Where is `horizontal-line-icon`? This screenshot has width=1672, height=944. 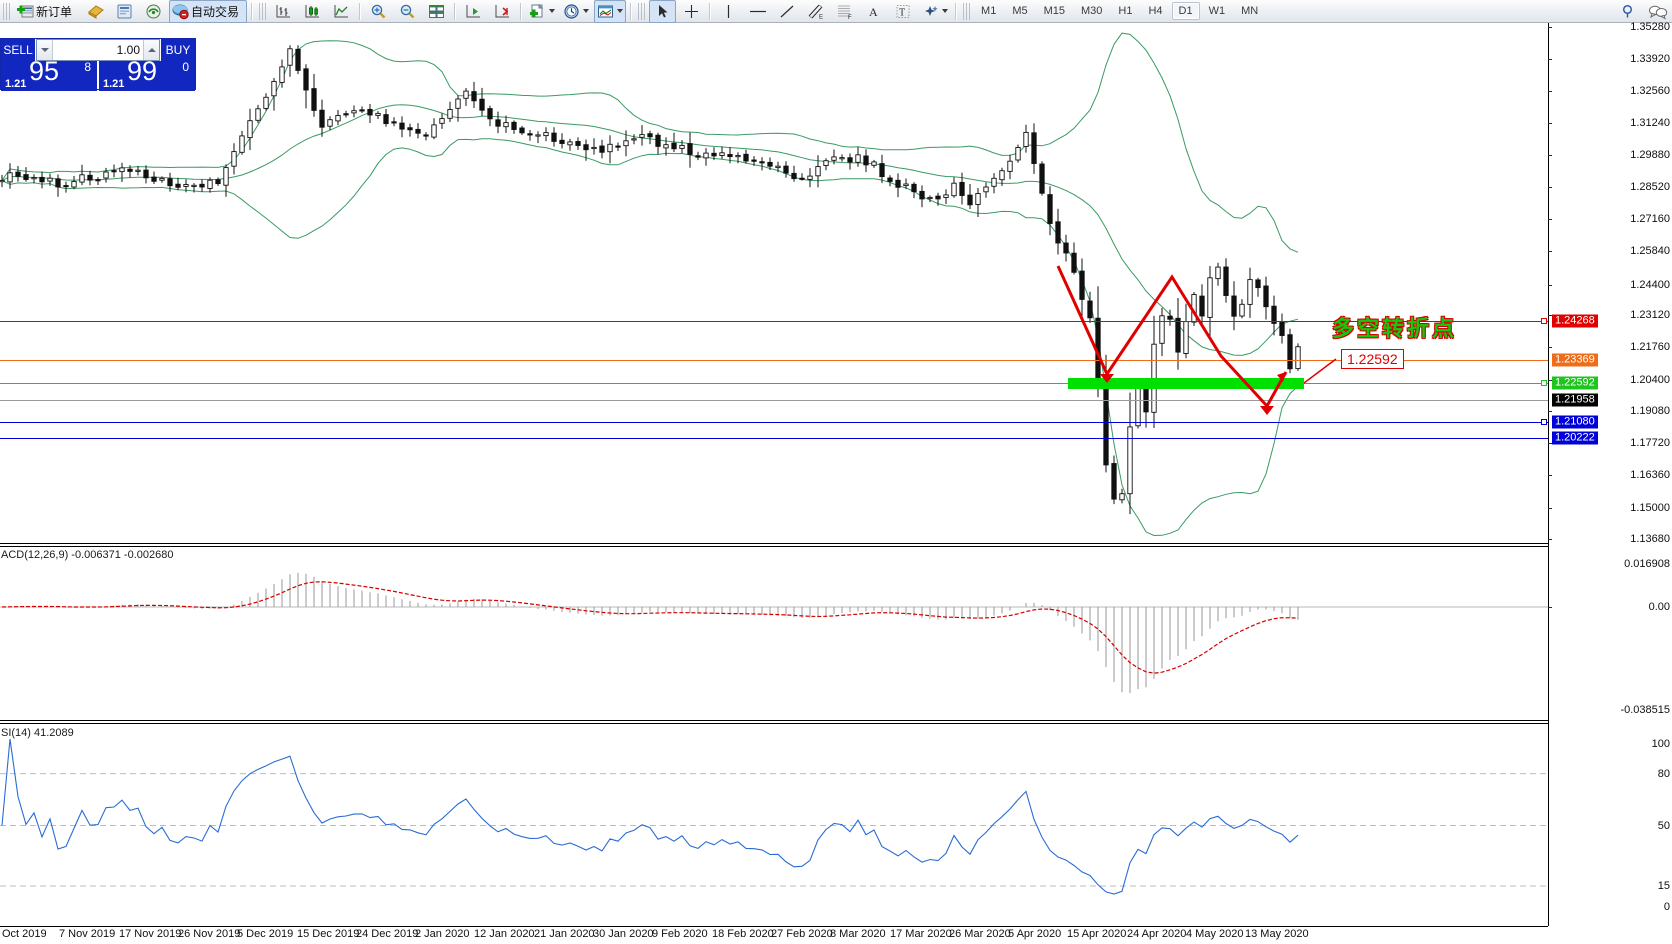 horizontal-line-icon is located at coordinates (758, 11).